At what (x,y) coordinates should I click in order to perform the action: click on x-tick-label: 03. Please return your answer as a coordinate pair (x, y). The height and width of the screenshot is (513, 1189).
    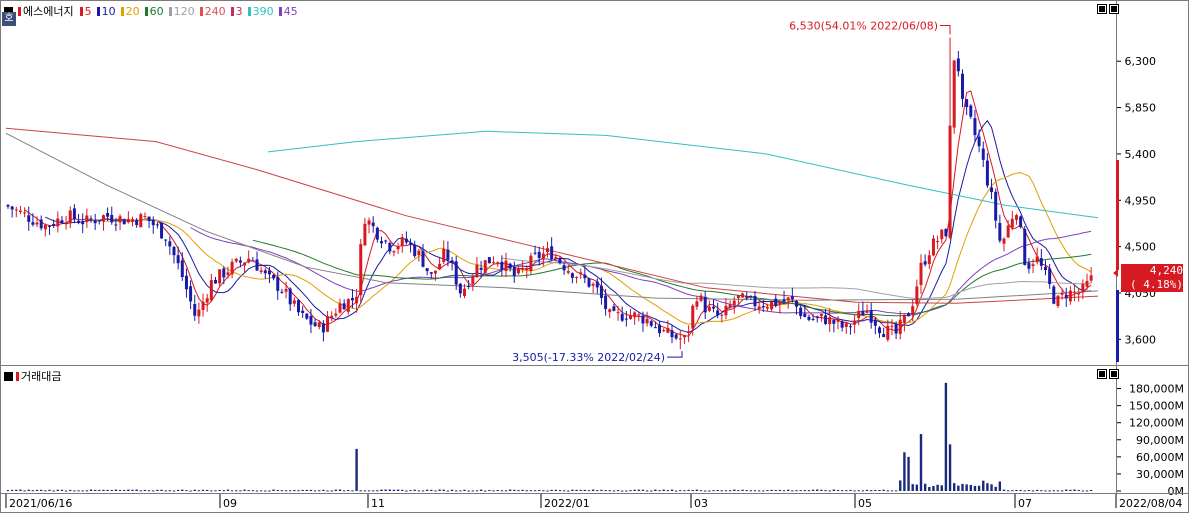
    Looking at the image, I should click on (701, 503).